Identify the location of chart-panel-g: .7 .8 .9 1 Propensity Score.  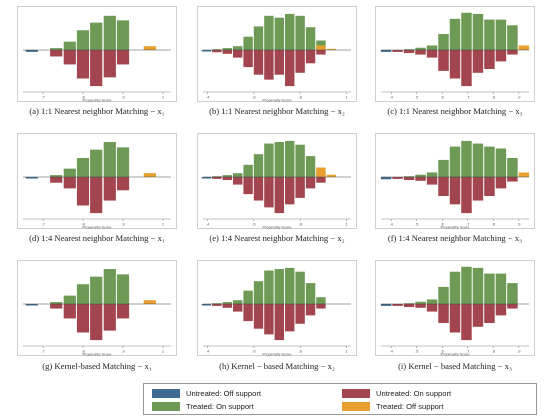
(97, 308).